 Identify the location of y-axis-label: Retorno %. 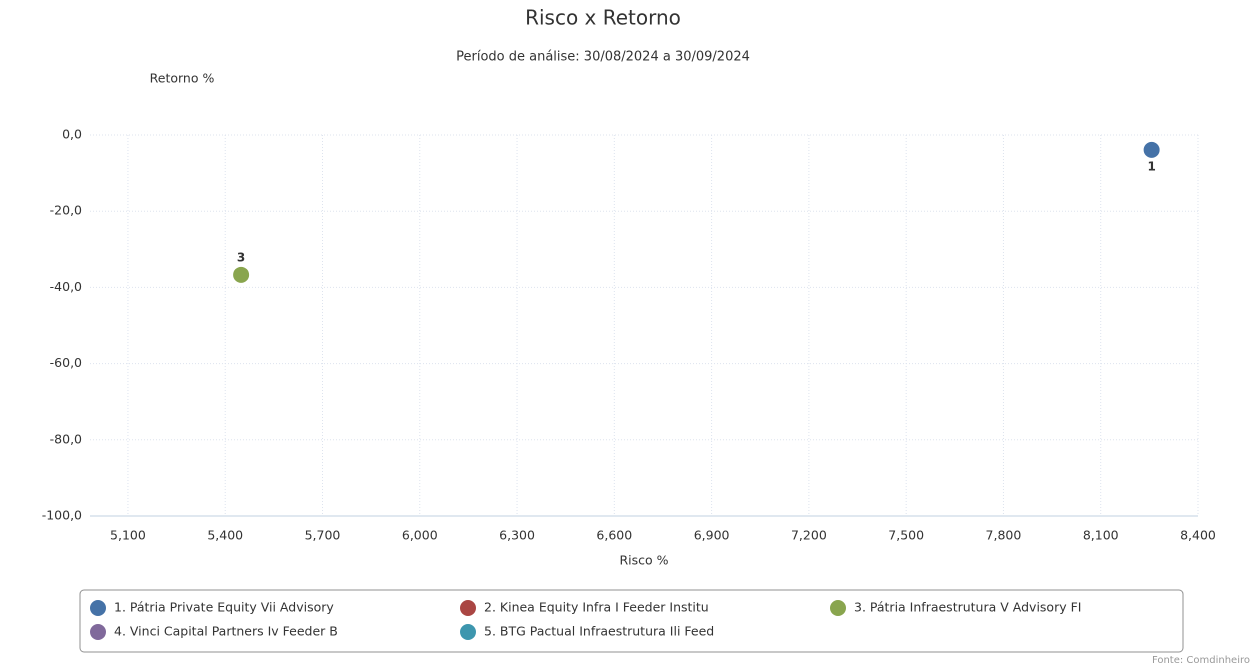
(182, 78).